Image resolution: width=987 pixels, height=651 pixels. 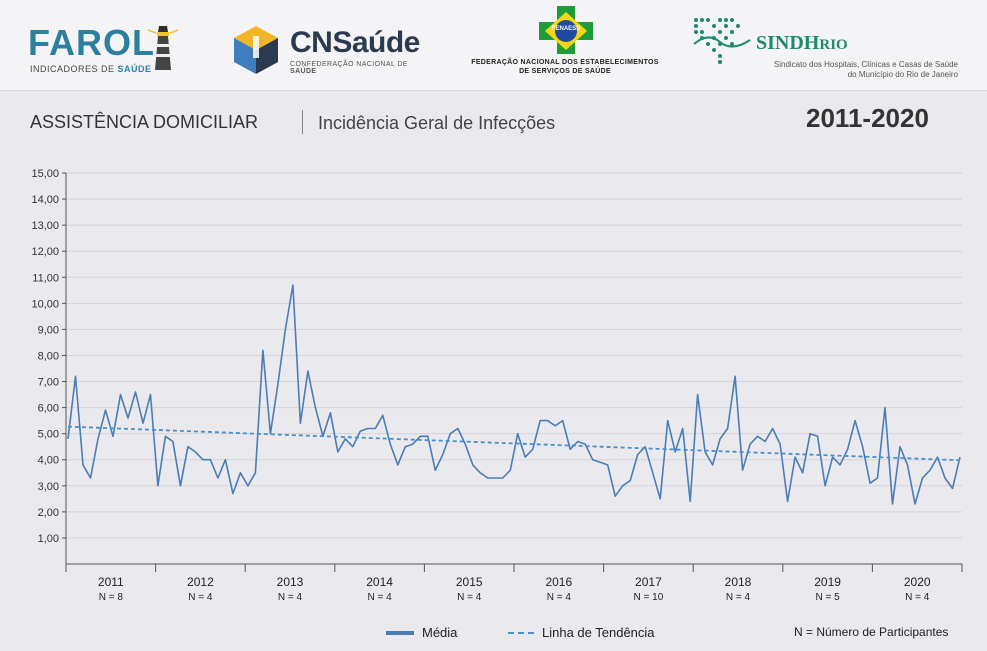 What do you see at coordinates (827, 582) in the screenshot?
I see `year-label: 2019` at bounding box center [827, 582].